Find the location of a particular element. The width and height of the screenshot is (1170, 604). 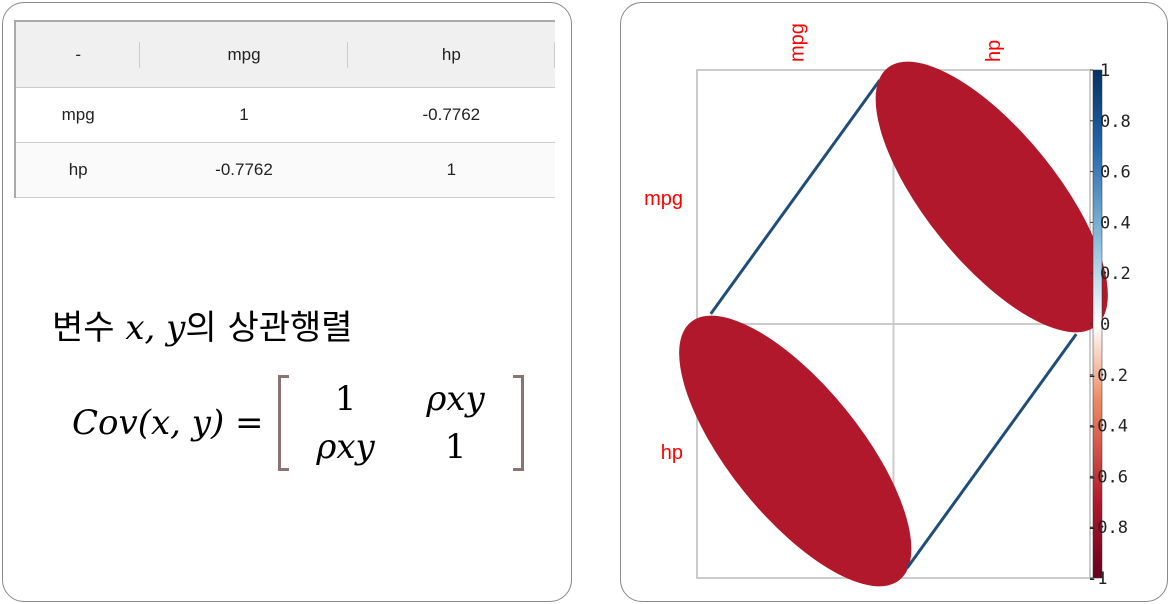

matrix-title: 변수 x, y의 상관행렬 is located at coordinates (202, 328).